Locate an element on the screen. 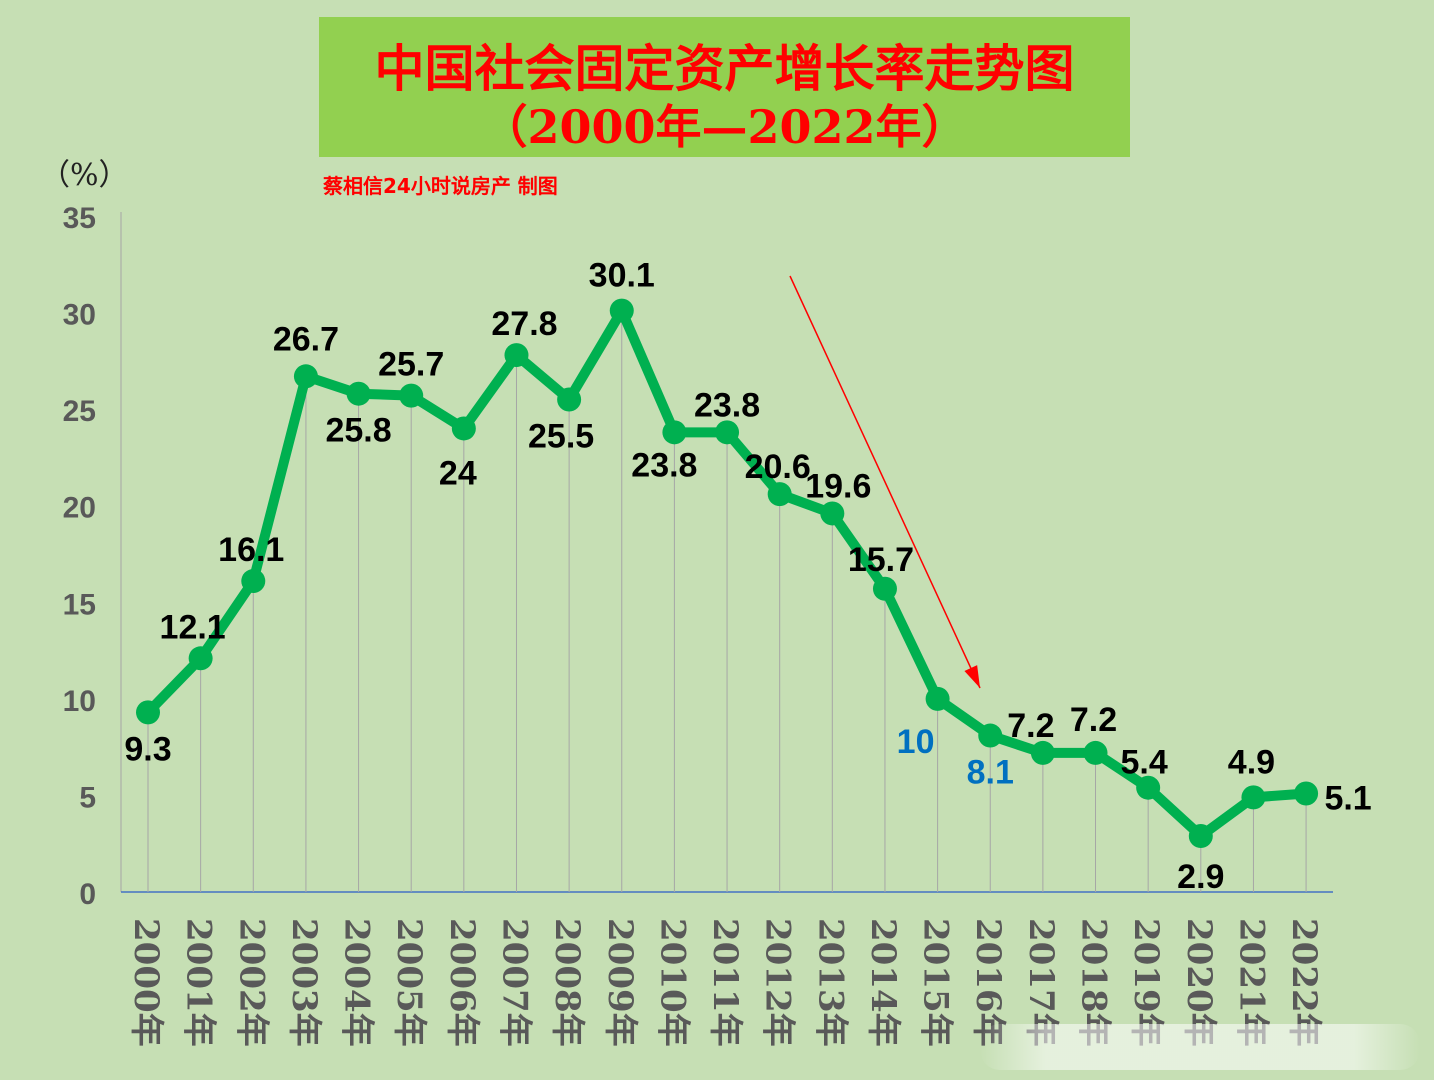 The image size is (1434, 1080). x-tick-label: 2006年 is located at coordinates (462, 982).